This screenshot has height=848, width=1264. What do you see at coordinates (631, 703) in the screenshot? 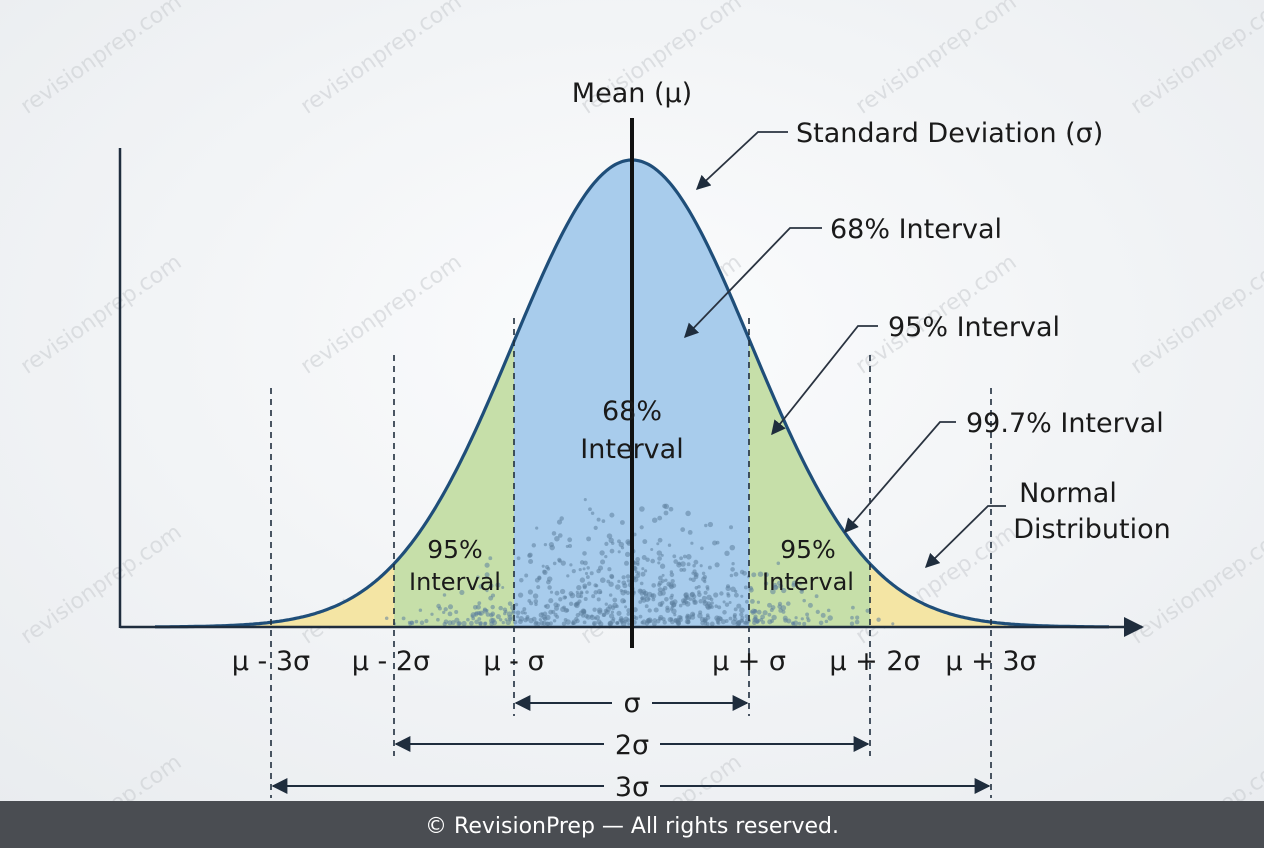
I see `span-label: σ` at bounding box center [631, 703].